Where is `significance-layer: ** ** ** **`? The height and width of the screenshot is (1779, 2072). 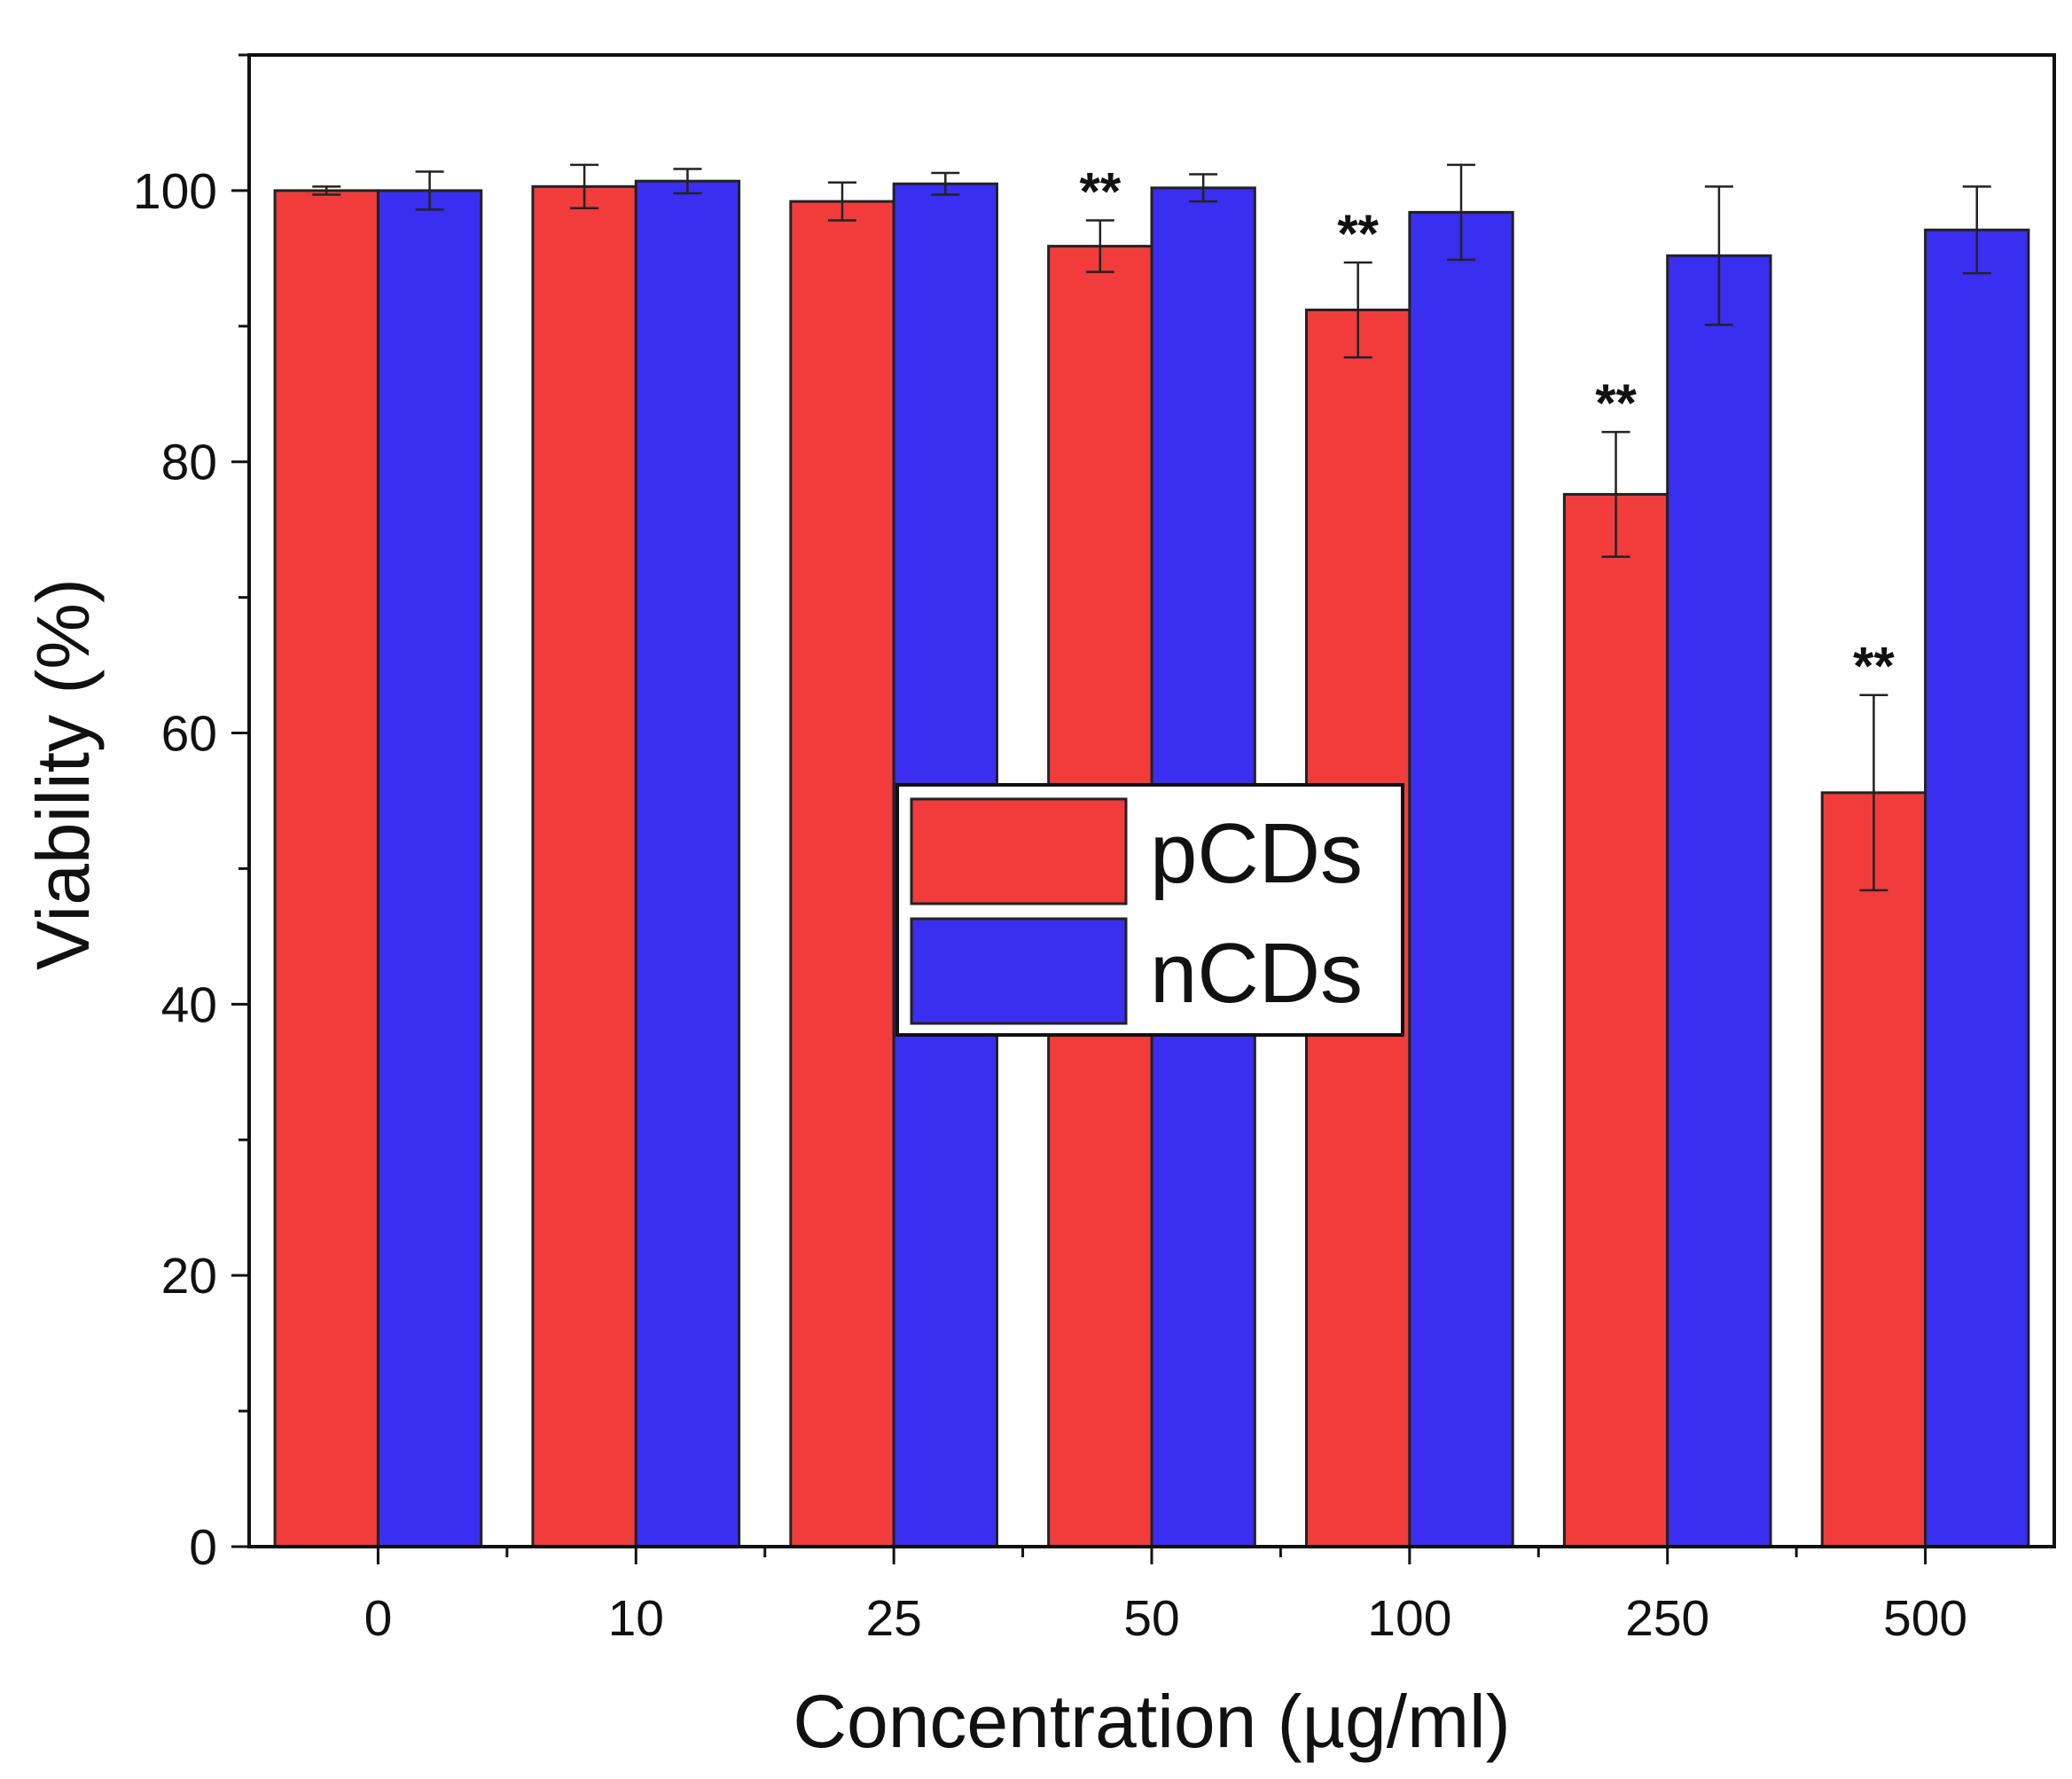
significance-layer: ** ** ** ** is located at coordinates (1487, 429).